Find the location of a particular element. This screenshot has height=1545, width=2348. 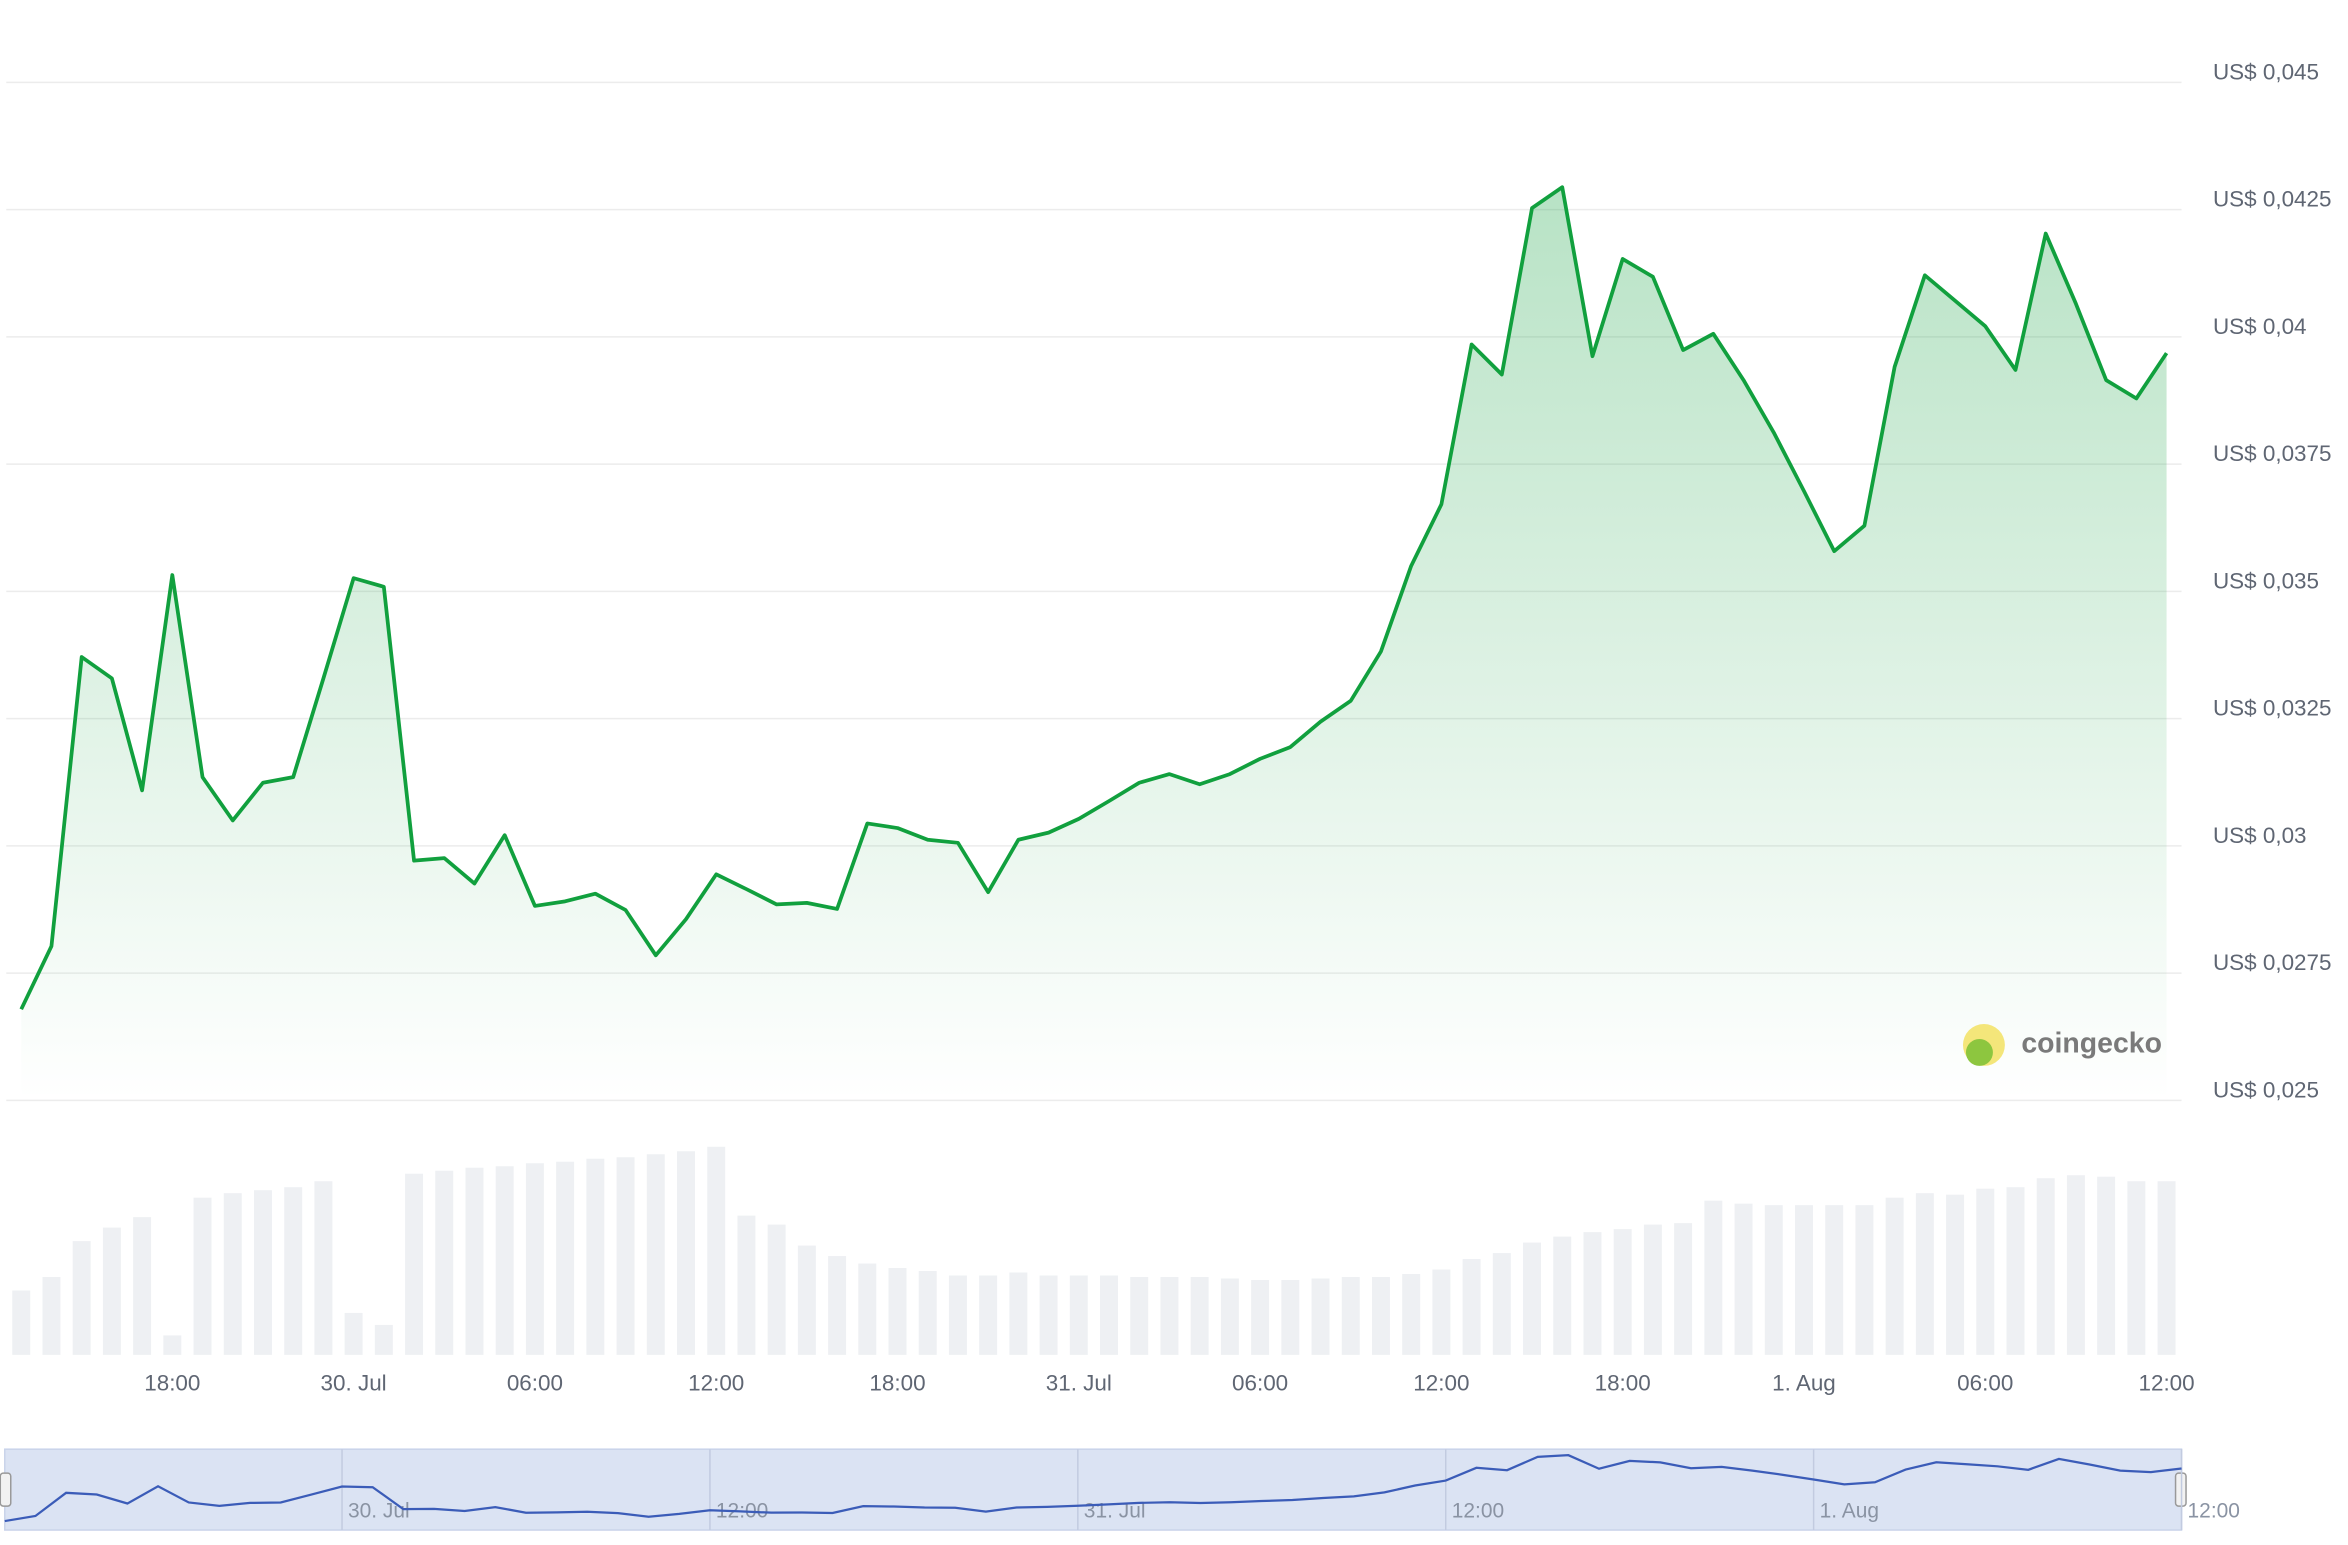

navigator-line is located at coordinates (1093, 1488).